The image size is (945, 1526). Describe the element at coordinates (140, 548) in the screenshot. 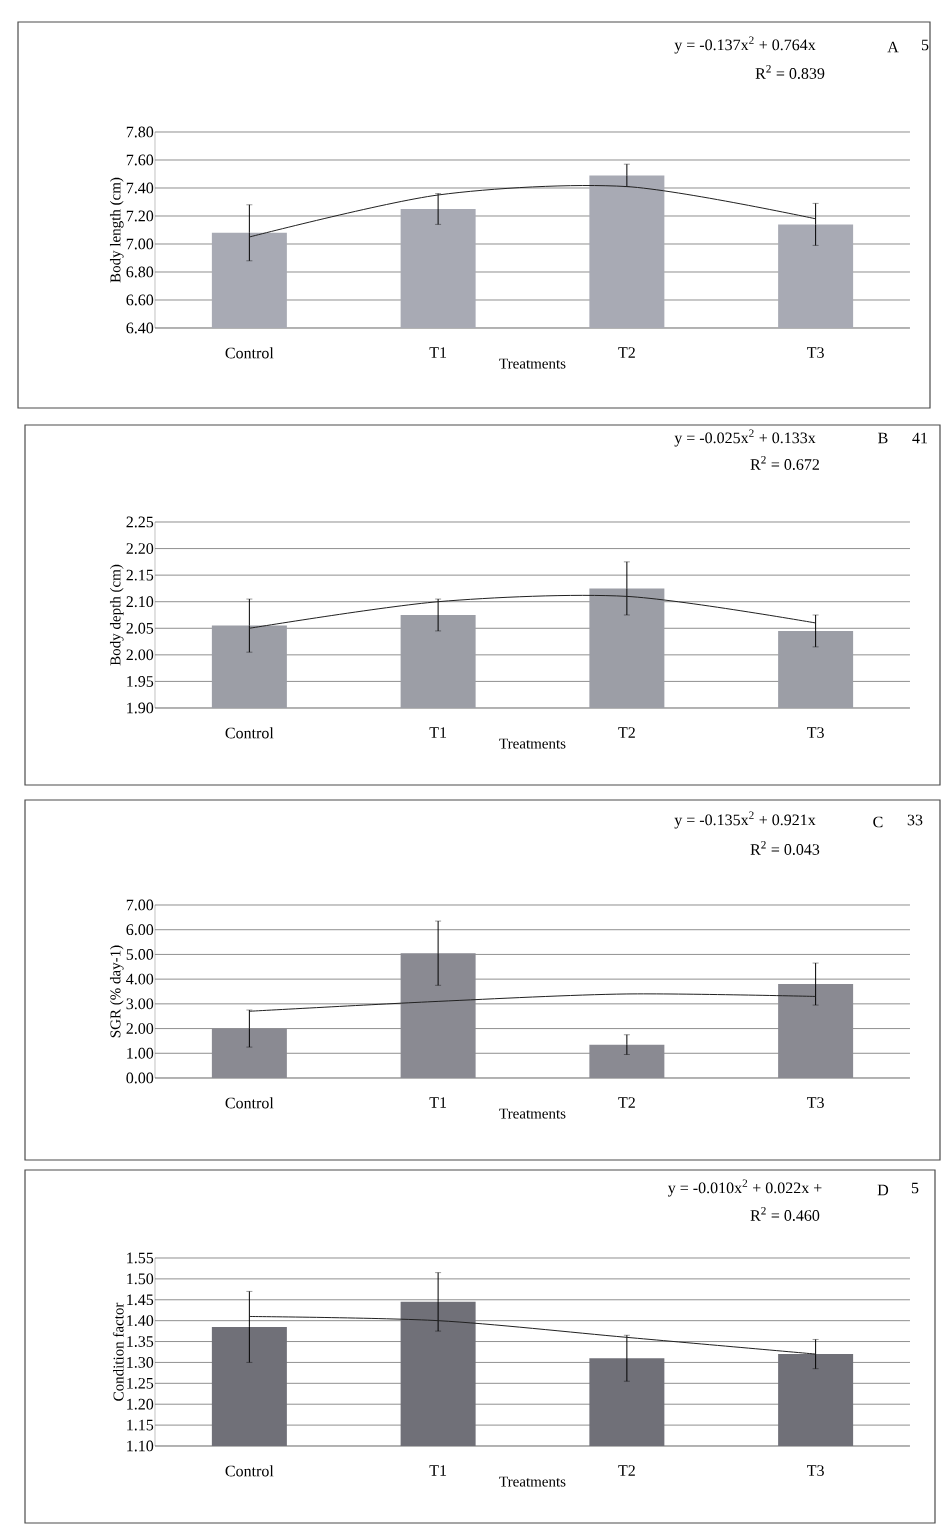

I see `y-tick-label: 2.20` at that location.